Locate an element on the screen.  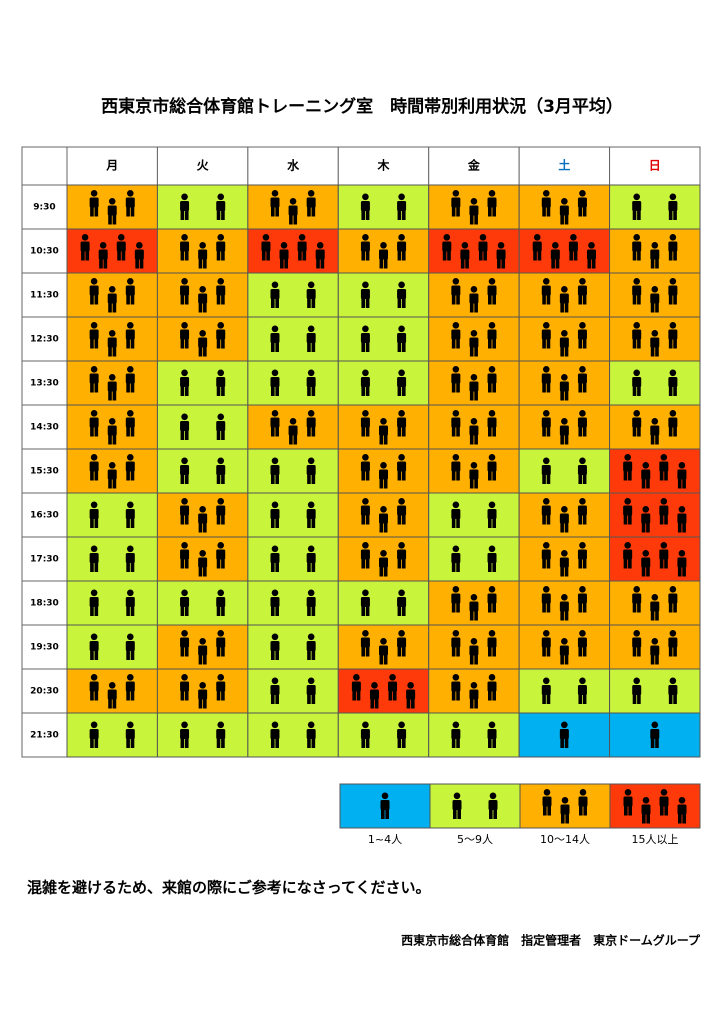
time-label: 21:30 is located at coordinates (44, 736).